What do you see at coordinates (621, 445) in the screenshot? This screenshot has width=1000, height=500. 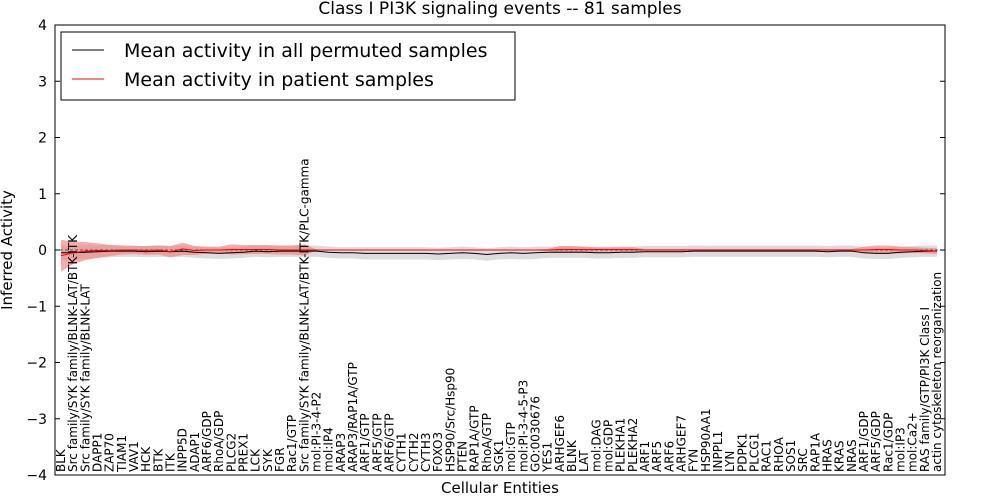 I see `x-category-label: PLEKHA1` at bounding box center [621, 445].